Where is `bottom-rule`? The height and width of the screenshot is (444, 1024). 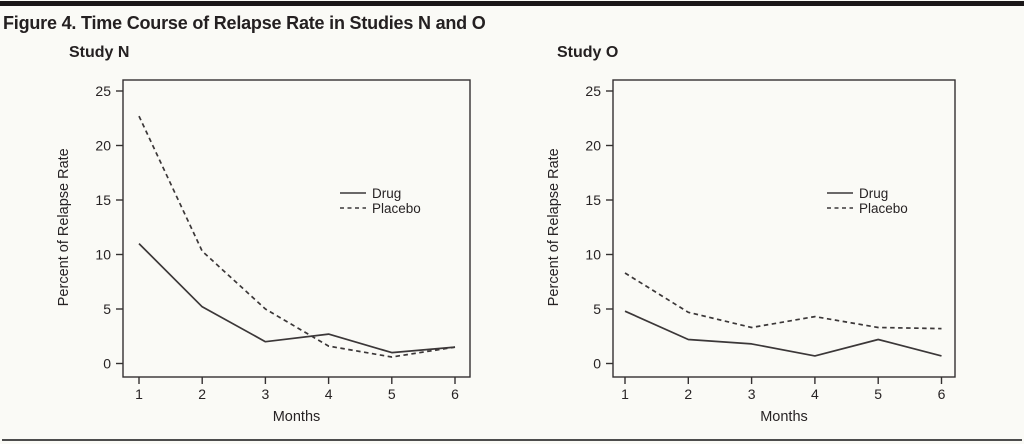 bottom-rule is located at coordinates (512, 440).